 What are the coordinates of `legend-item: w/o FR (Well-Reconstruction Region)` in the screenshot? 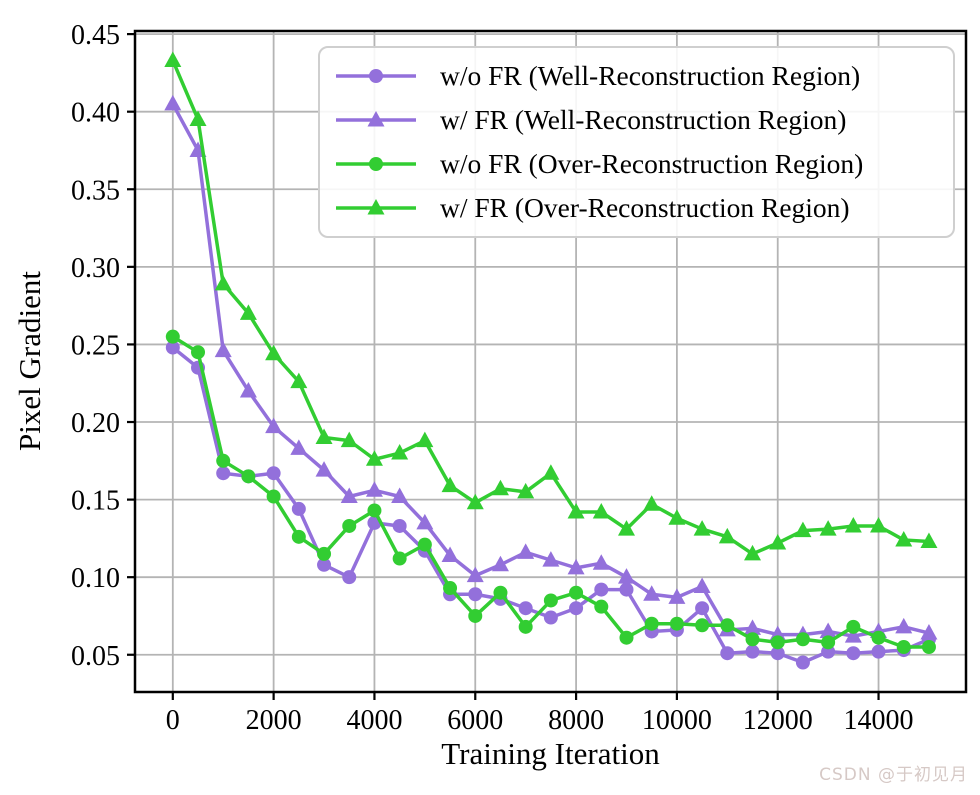 It's located at (636, 76).